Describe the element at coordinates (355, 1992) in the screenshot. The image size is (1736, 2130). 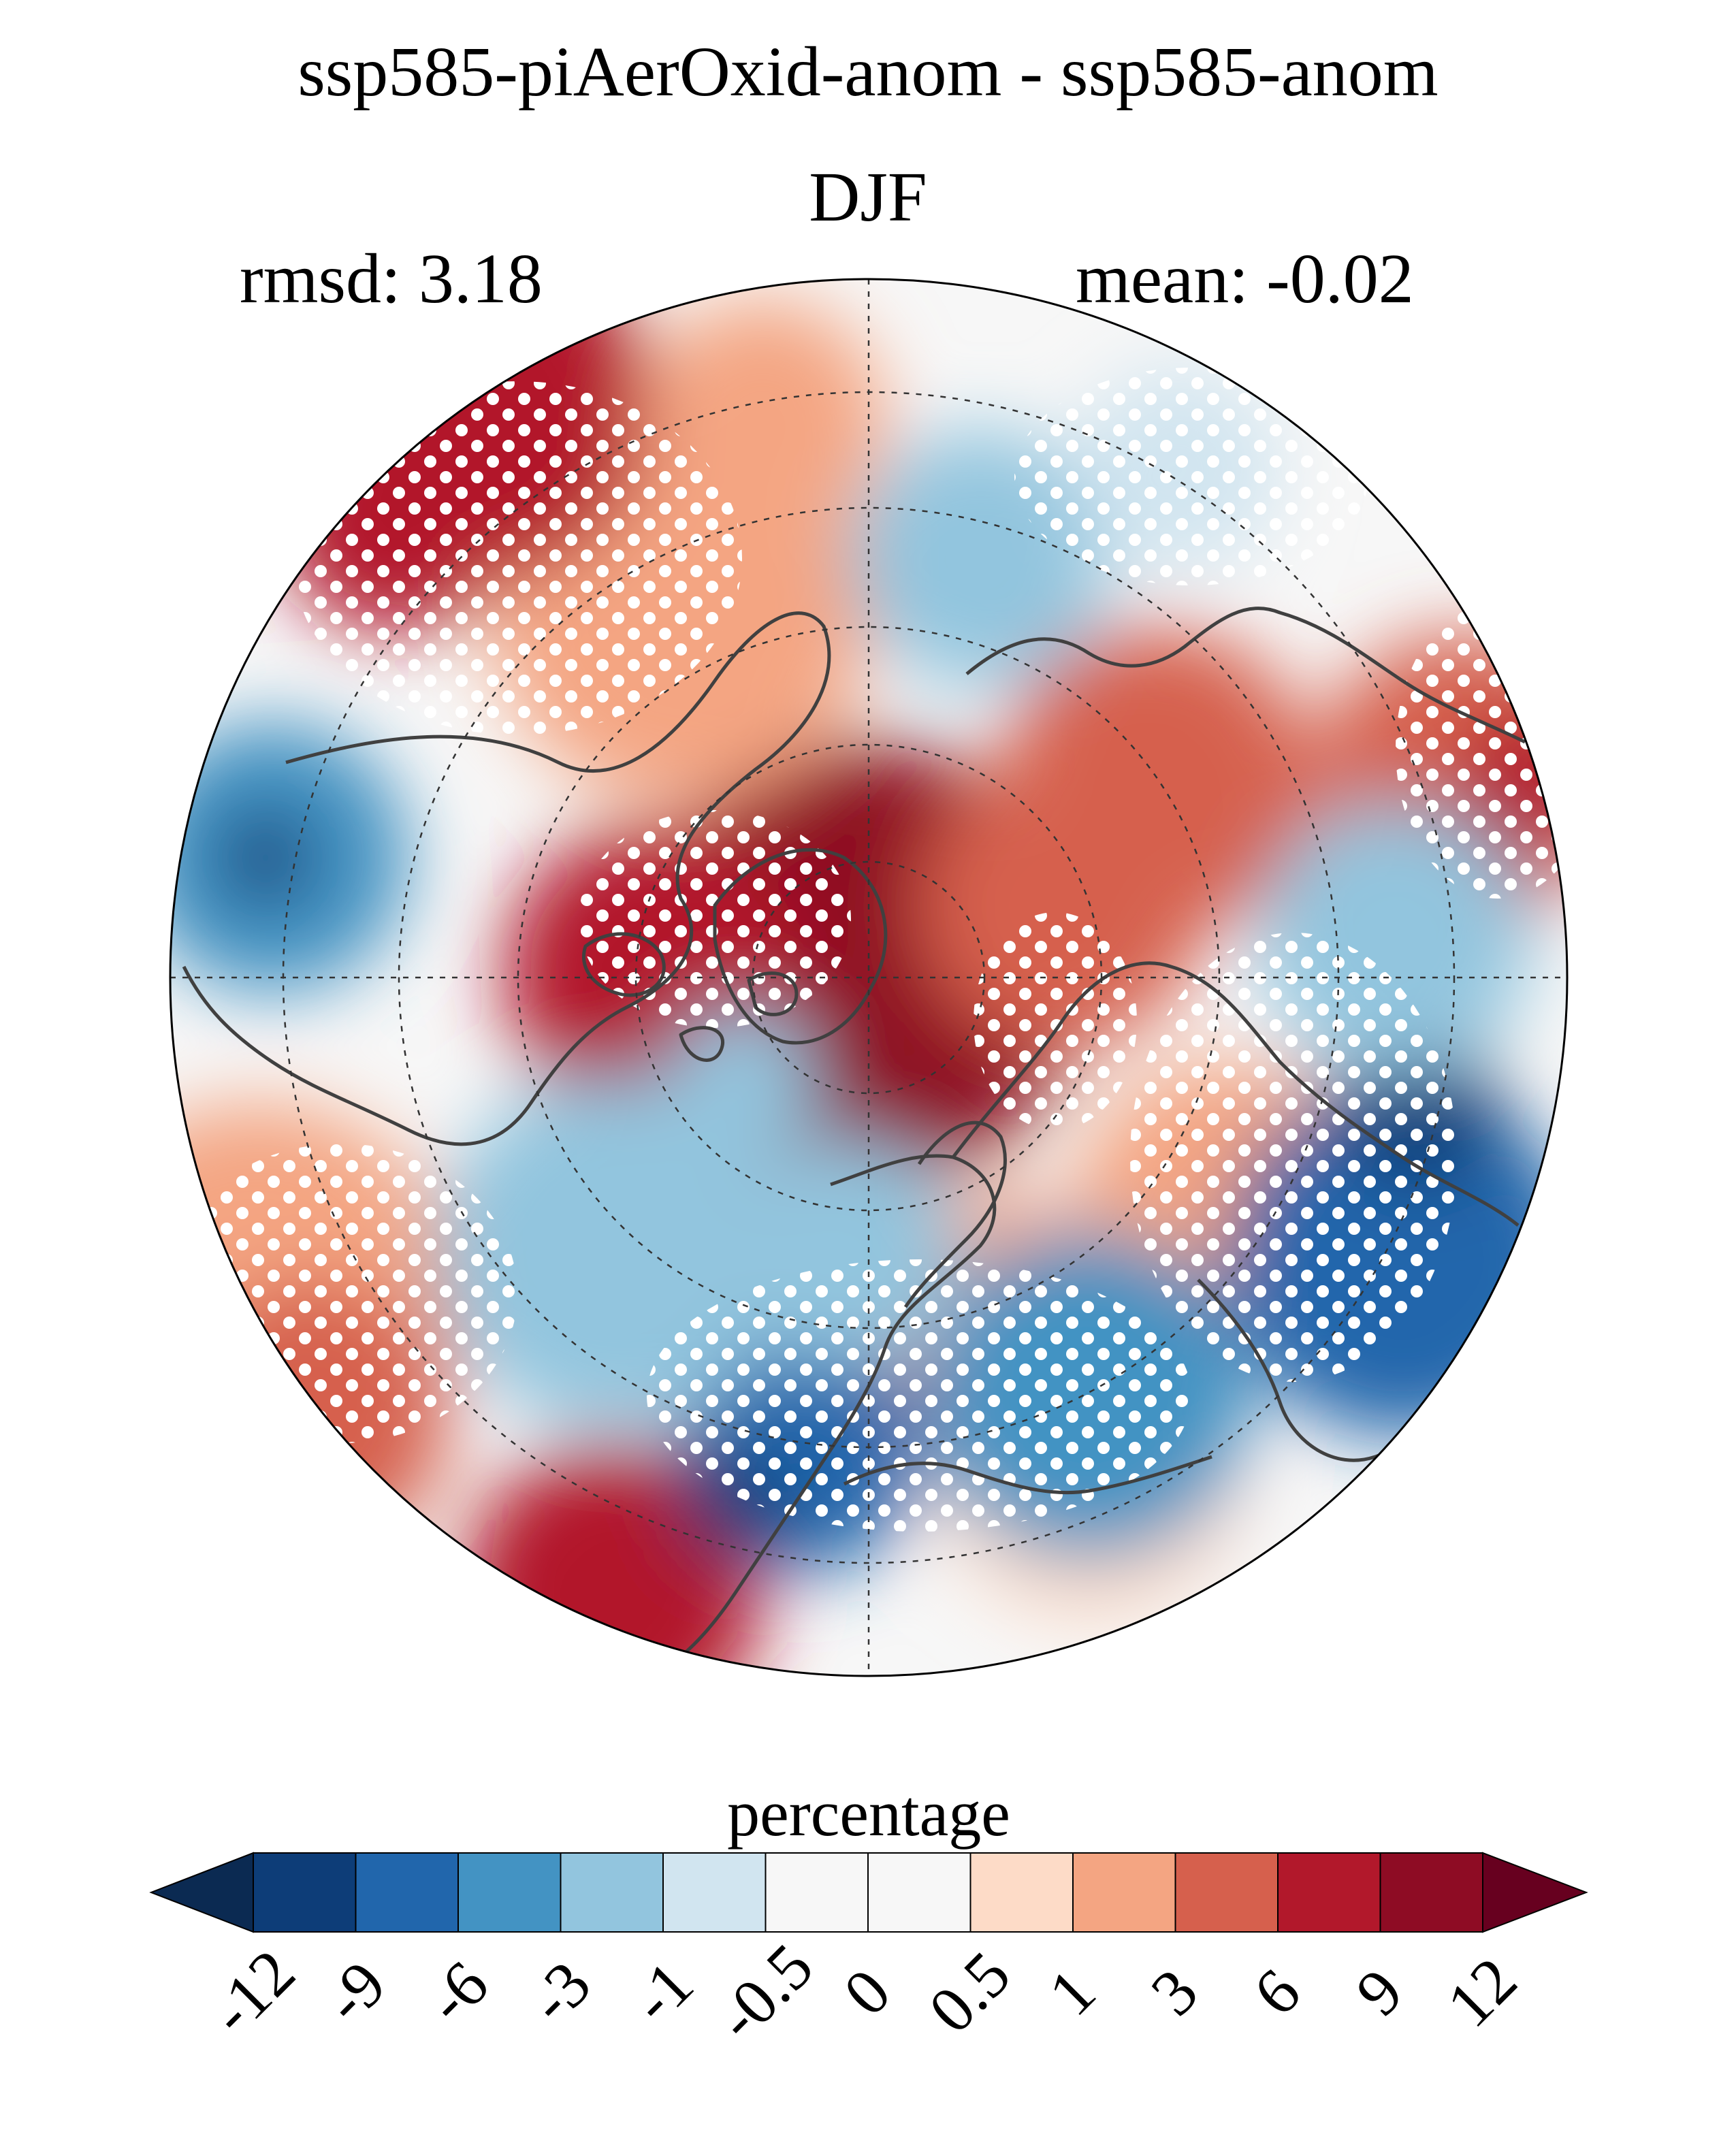
I see `colorbar-tick-label: -9` at that location.